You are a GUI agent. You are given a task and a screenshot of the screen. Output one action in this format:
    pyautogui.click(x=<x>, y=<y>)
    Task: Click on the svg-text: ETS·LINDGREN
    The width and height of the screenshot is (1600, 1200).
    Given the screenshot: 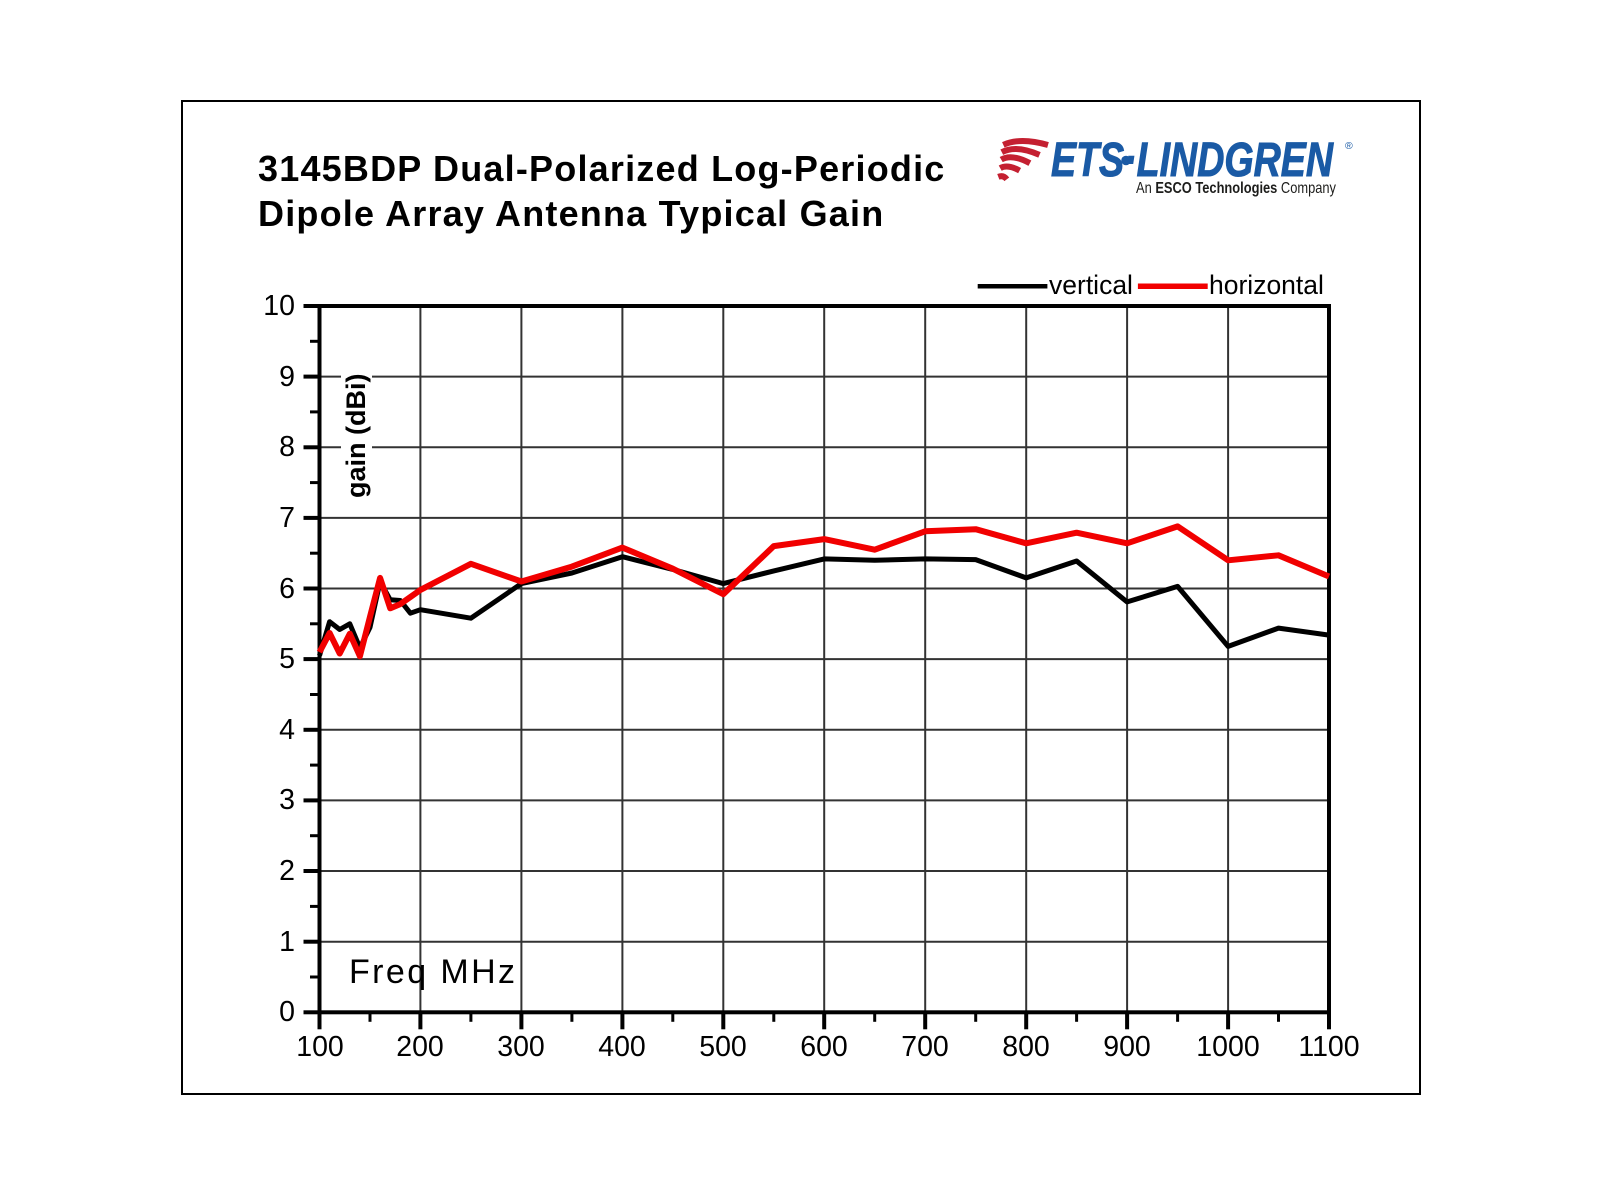 What is the action you would take?
    pyautogui.click(x=1192, y=160)
    